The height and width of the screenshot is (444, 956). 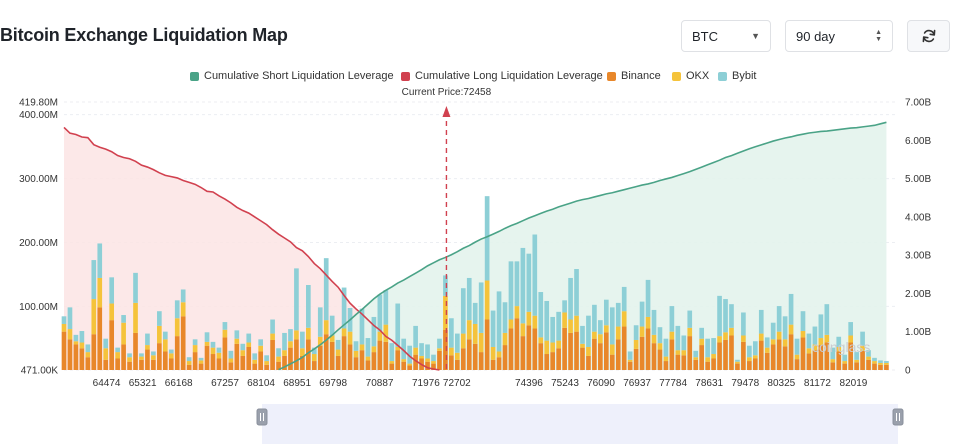 What do you see at coordinates (839, 36) in the screenshot?
I see `time-range-select: 90 day ▲ ▼` at bounding box center [839, 36].